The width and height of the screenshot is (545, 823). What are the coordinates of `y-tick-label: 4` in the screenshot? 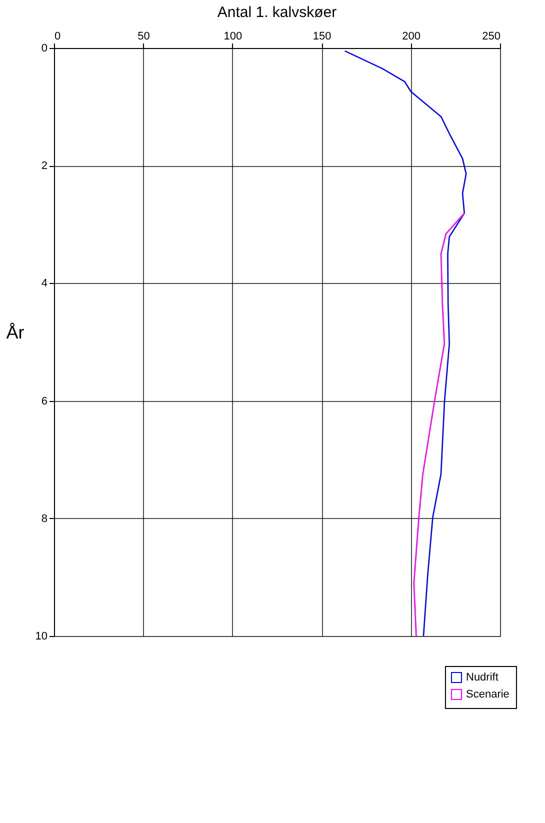 It's located at (44, 284).